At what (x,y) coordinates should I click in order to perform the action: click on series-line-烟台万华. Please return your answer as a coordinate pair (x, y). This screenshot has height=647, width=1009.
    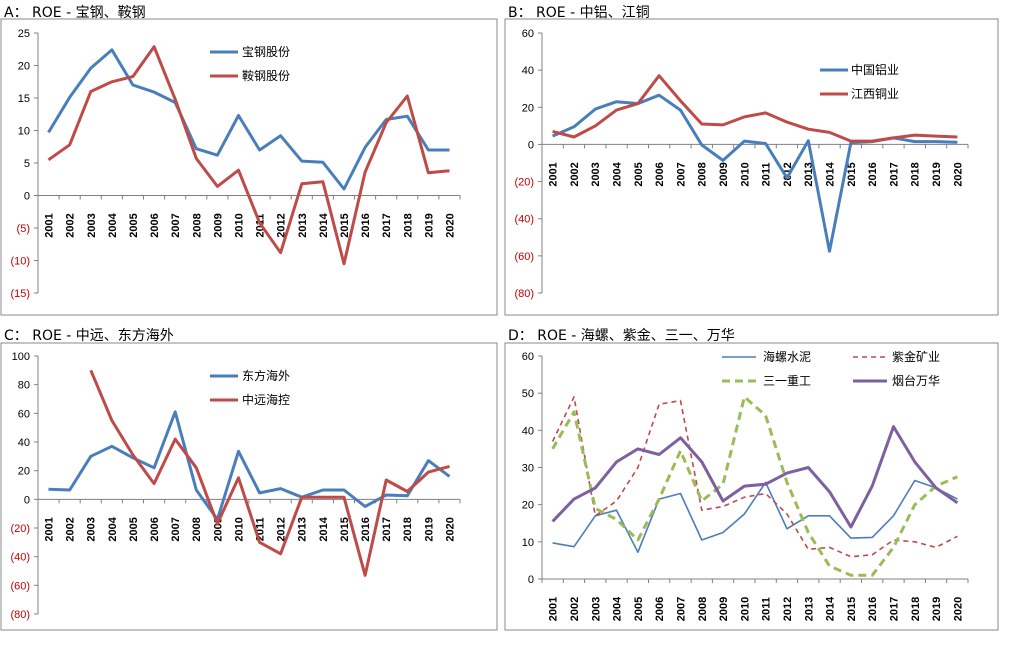
    Looking at the image, I should click on (755, 477).